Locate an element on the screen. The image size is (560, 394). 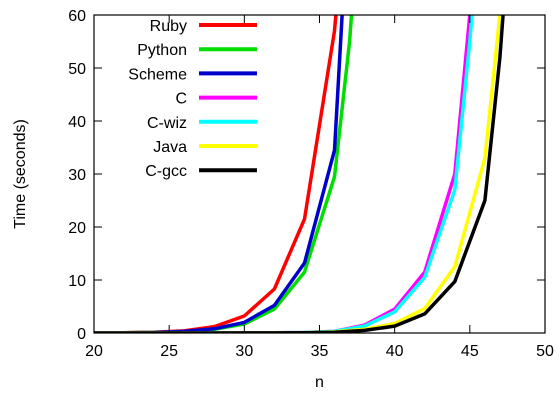
x-axis-label: n is located at coordinates (319, 382).